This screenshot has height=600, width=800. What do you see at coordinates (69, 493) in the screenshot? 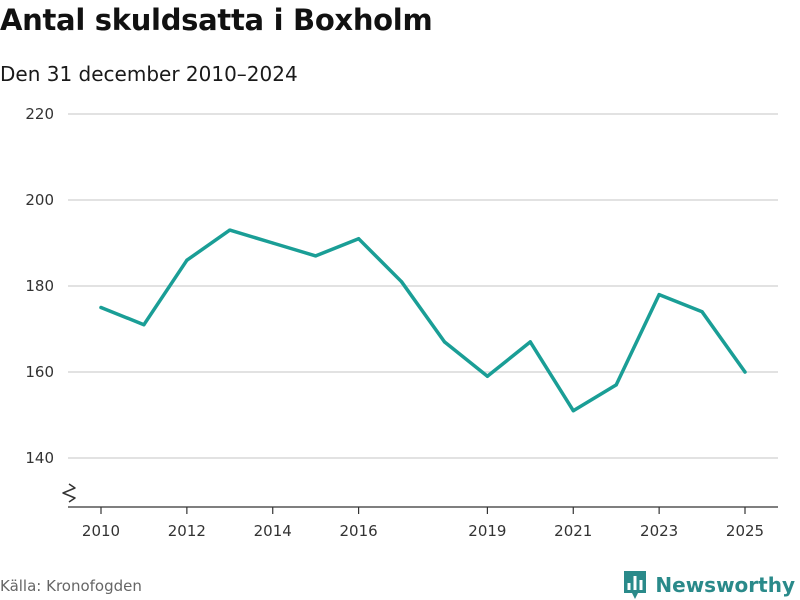
I see `axis-break-icon` at bounding box center [69, 493].